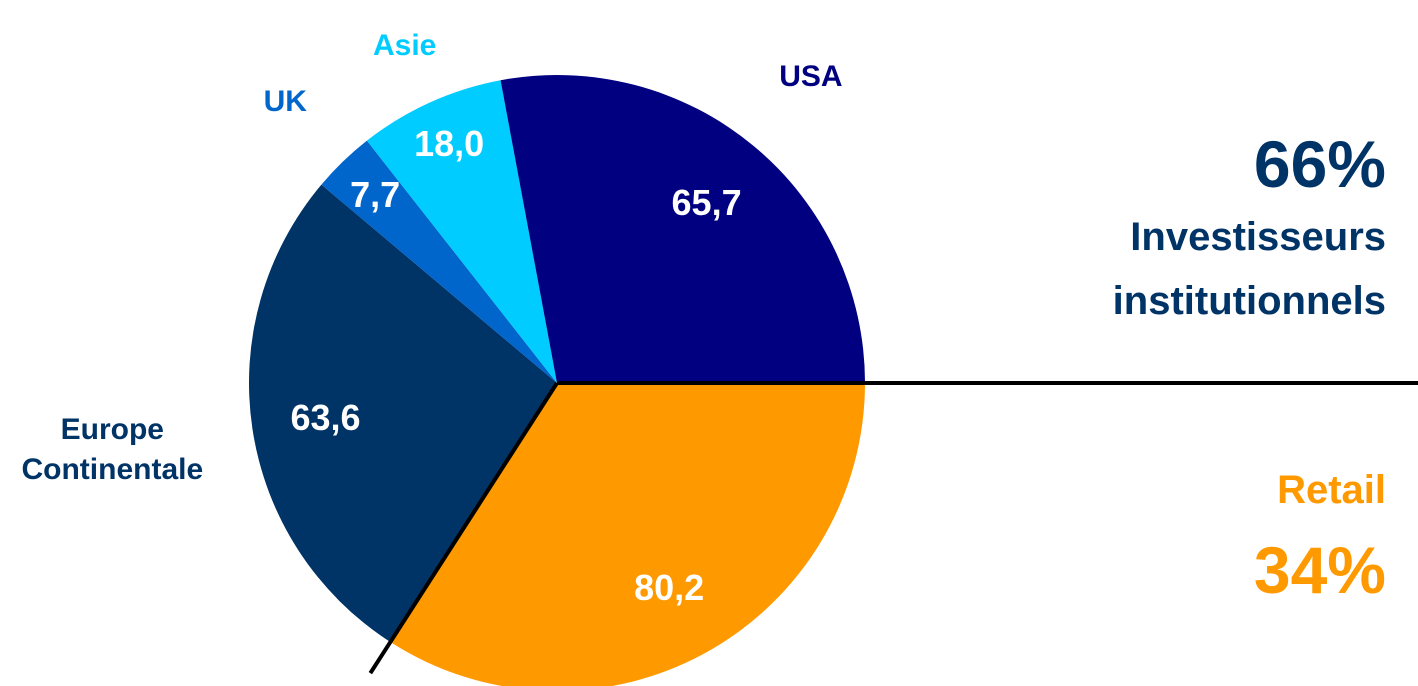 The height and width of the screenshot is (686, 1418). What do you see at coordinates (1319, 570) in the screenshot?
I see `group-share: 34%` at bounding box center [1319, 570].